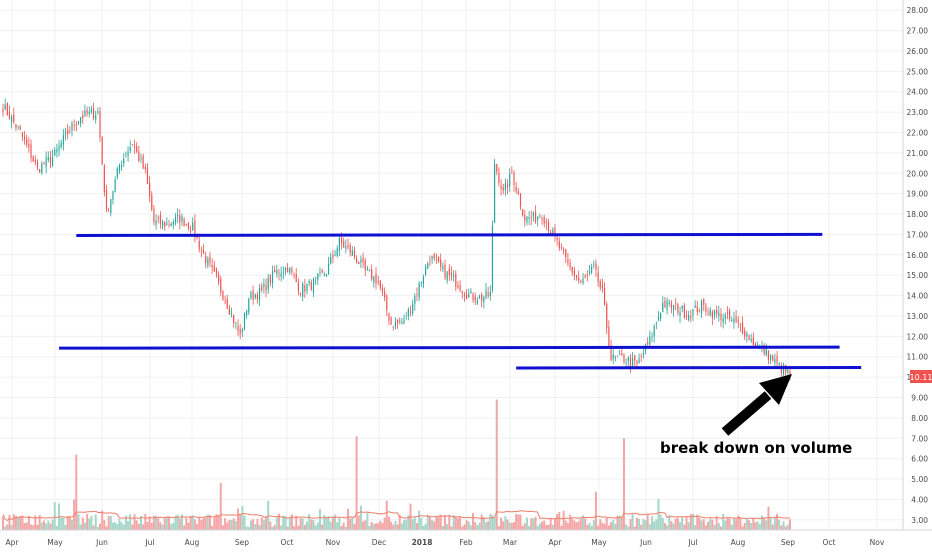  I want to click on price-tick-label: 22.00, so click(918, 133).